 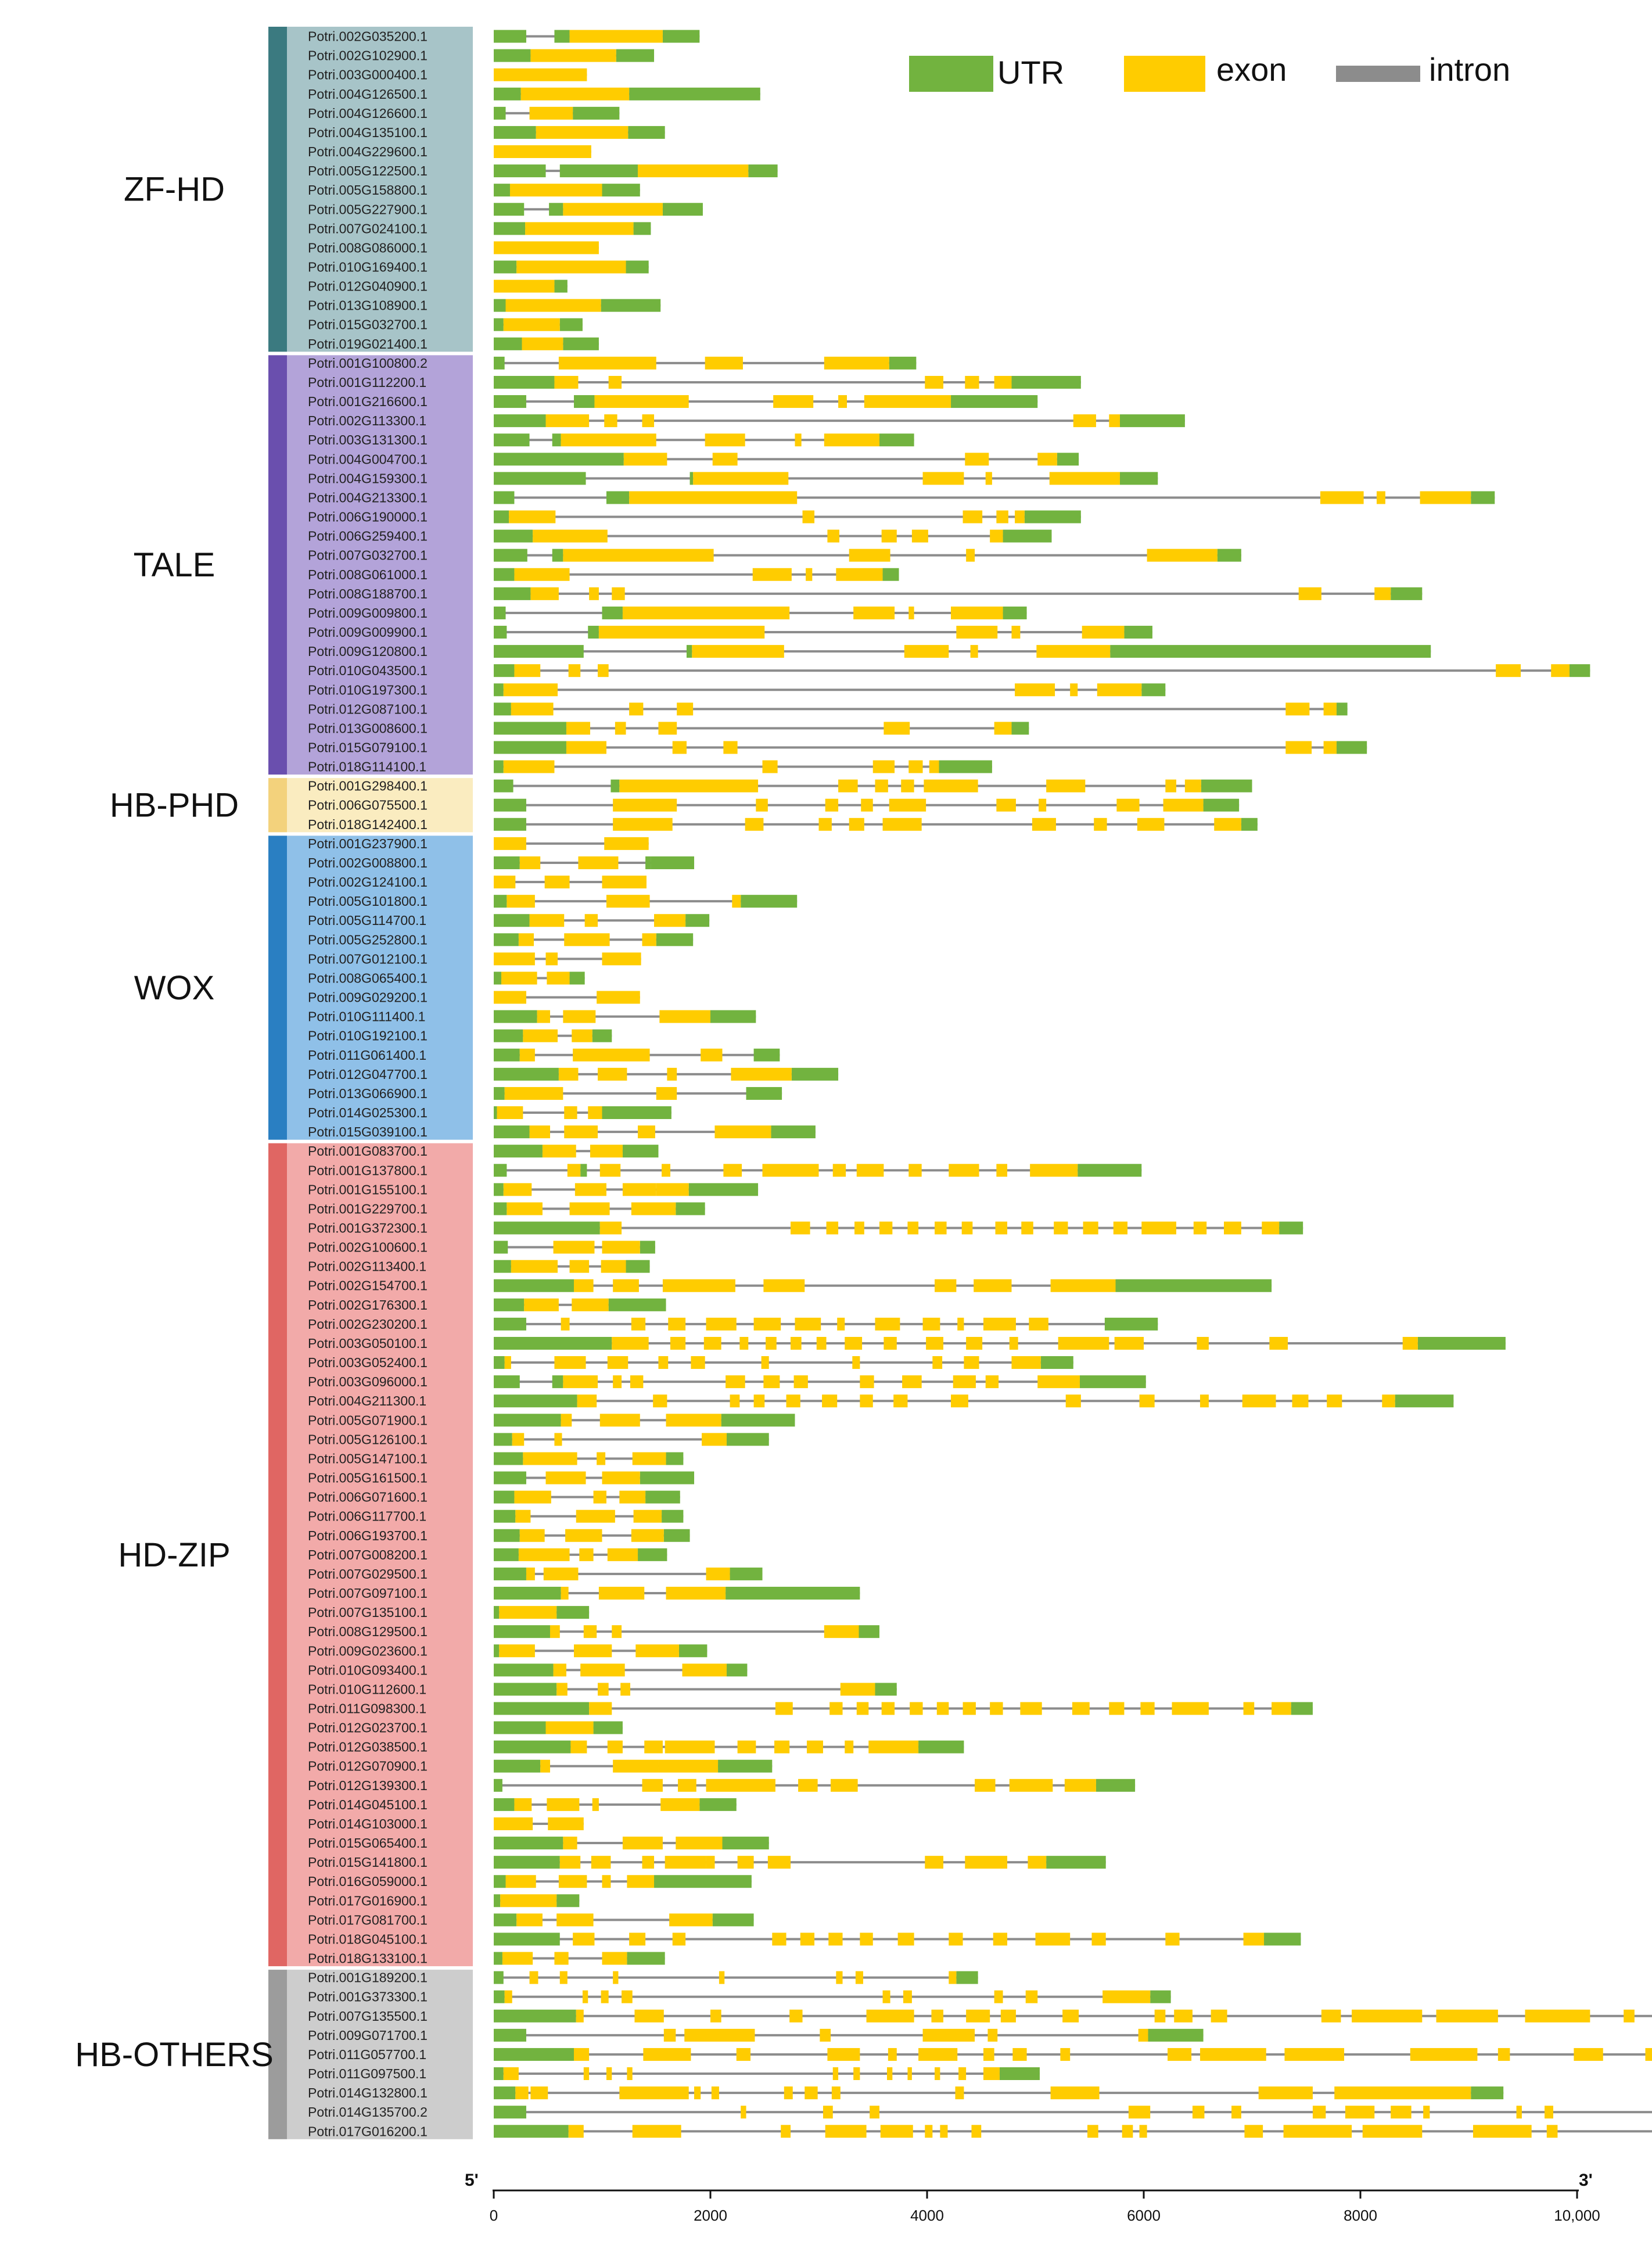 I want to click on gene-label: Potri.012G070900.1, so click(x=368, y=1766).